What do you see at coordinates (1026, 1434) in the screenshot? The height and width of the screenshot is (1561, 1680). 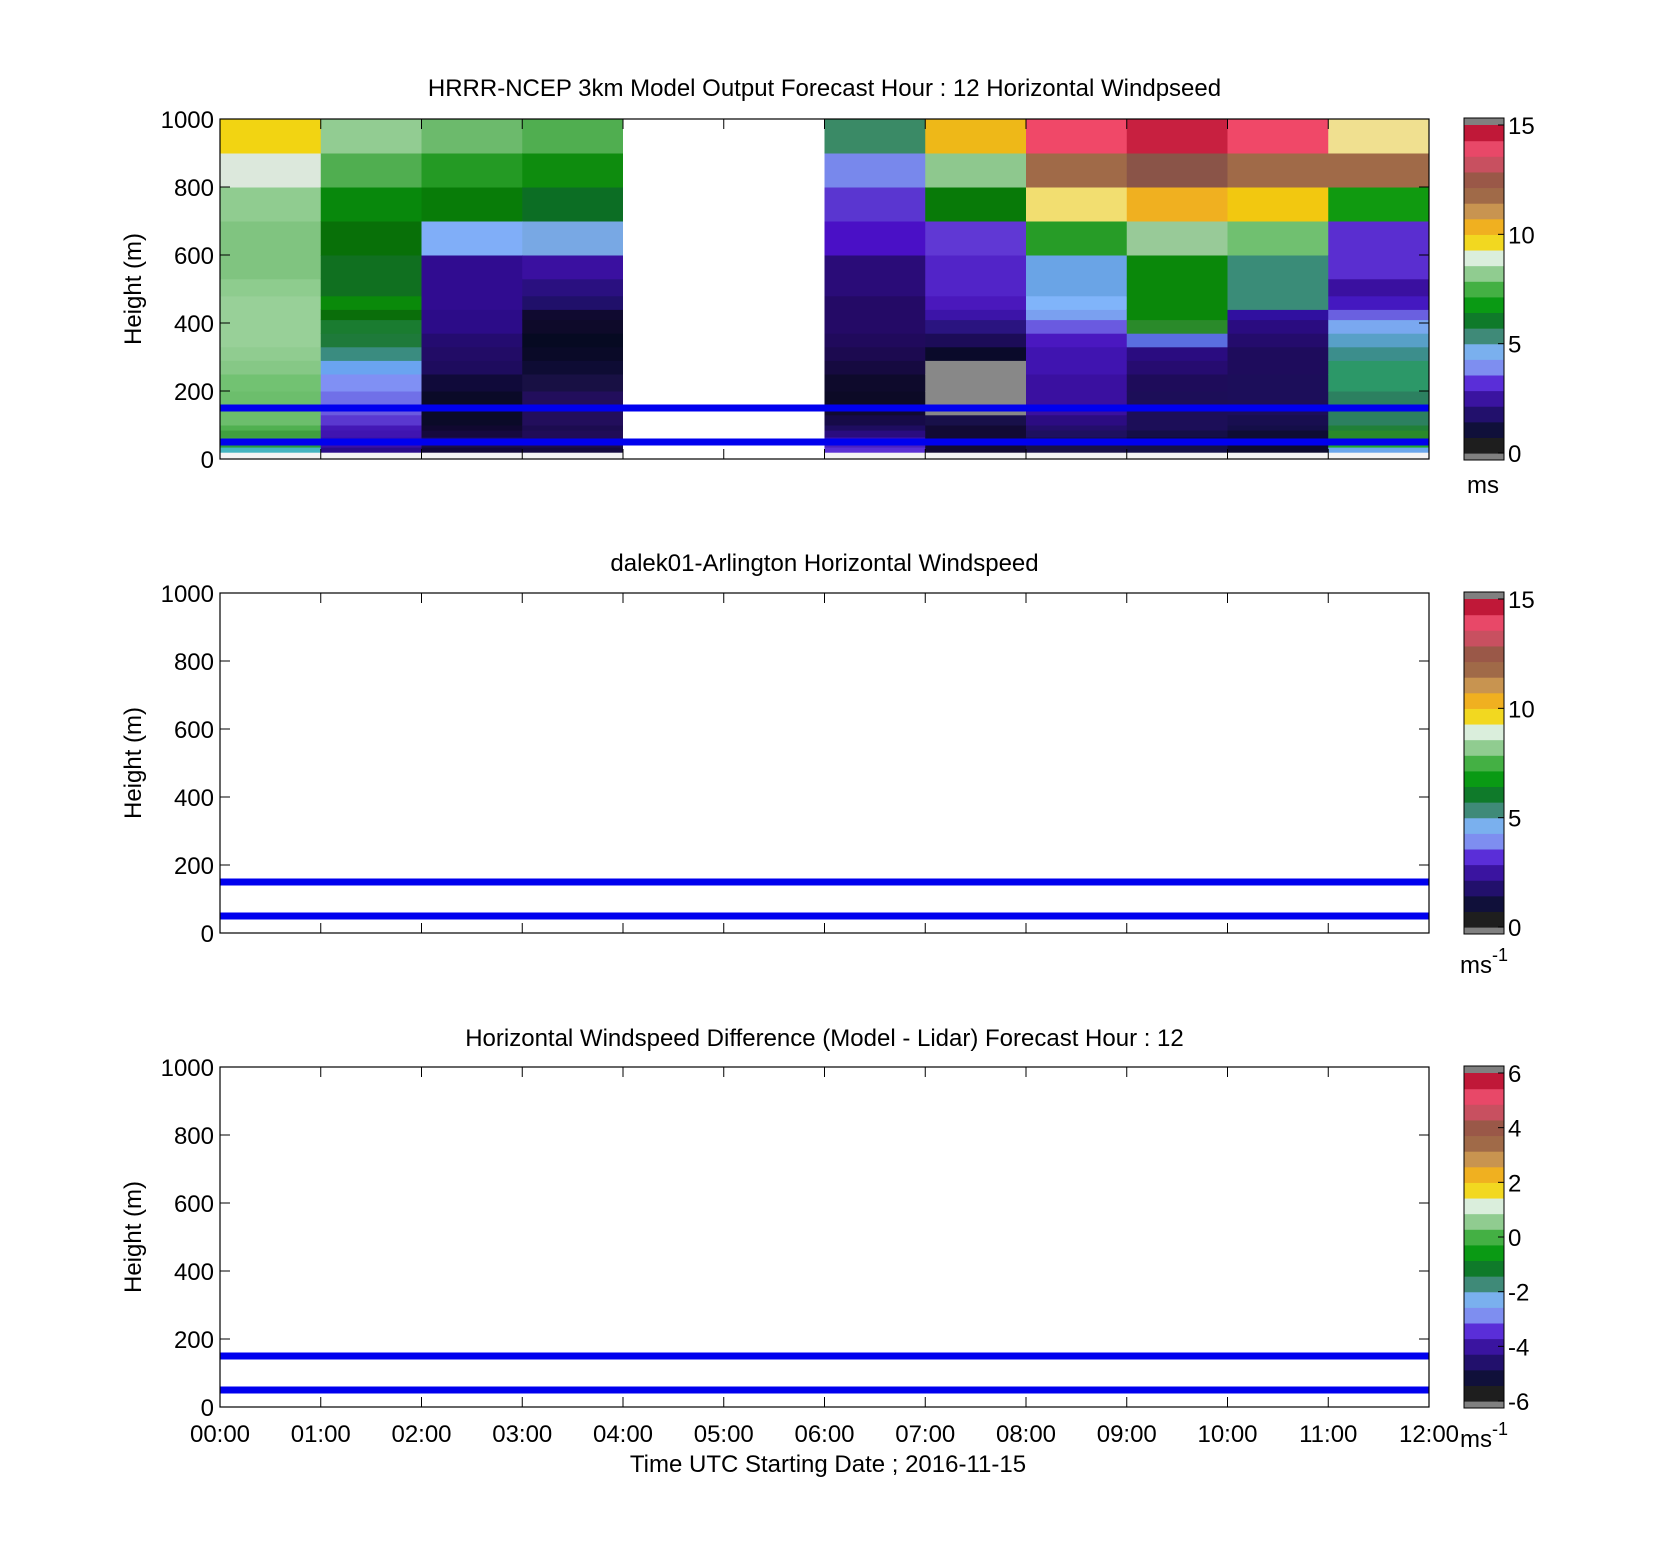 I see `x-tick-label: 08:00` at bounding box center [1026, 1434].